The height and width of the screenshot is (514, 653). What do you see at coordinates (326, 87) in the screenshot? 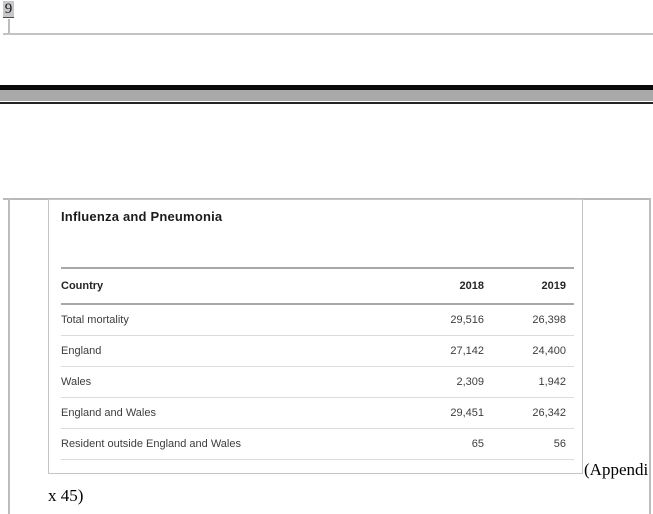
I see `page-break-bar-black` at bounding box center [326, 87].